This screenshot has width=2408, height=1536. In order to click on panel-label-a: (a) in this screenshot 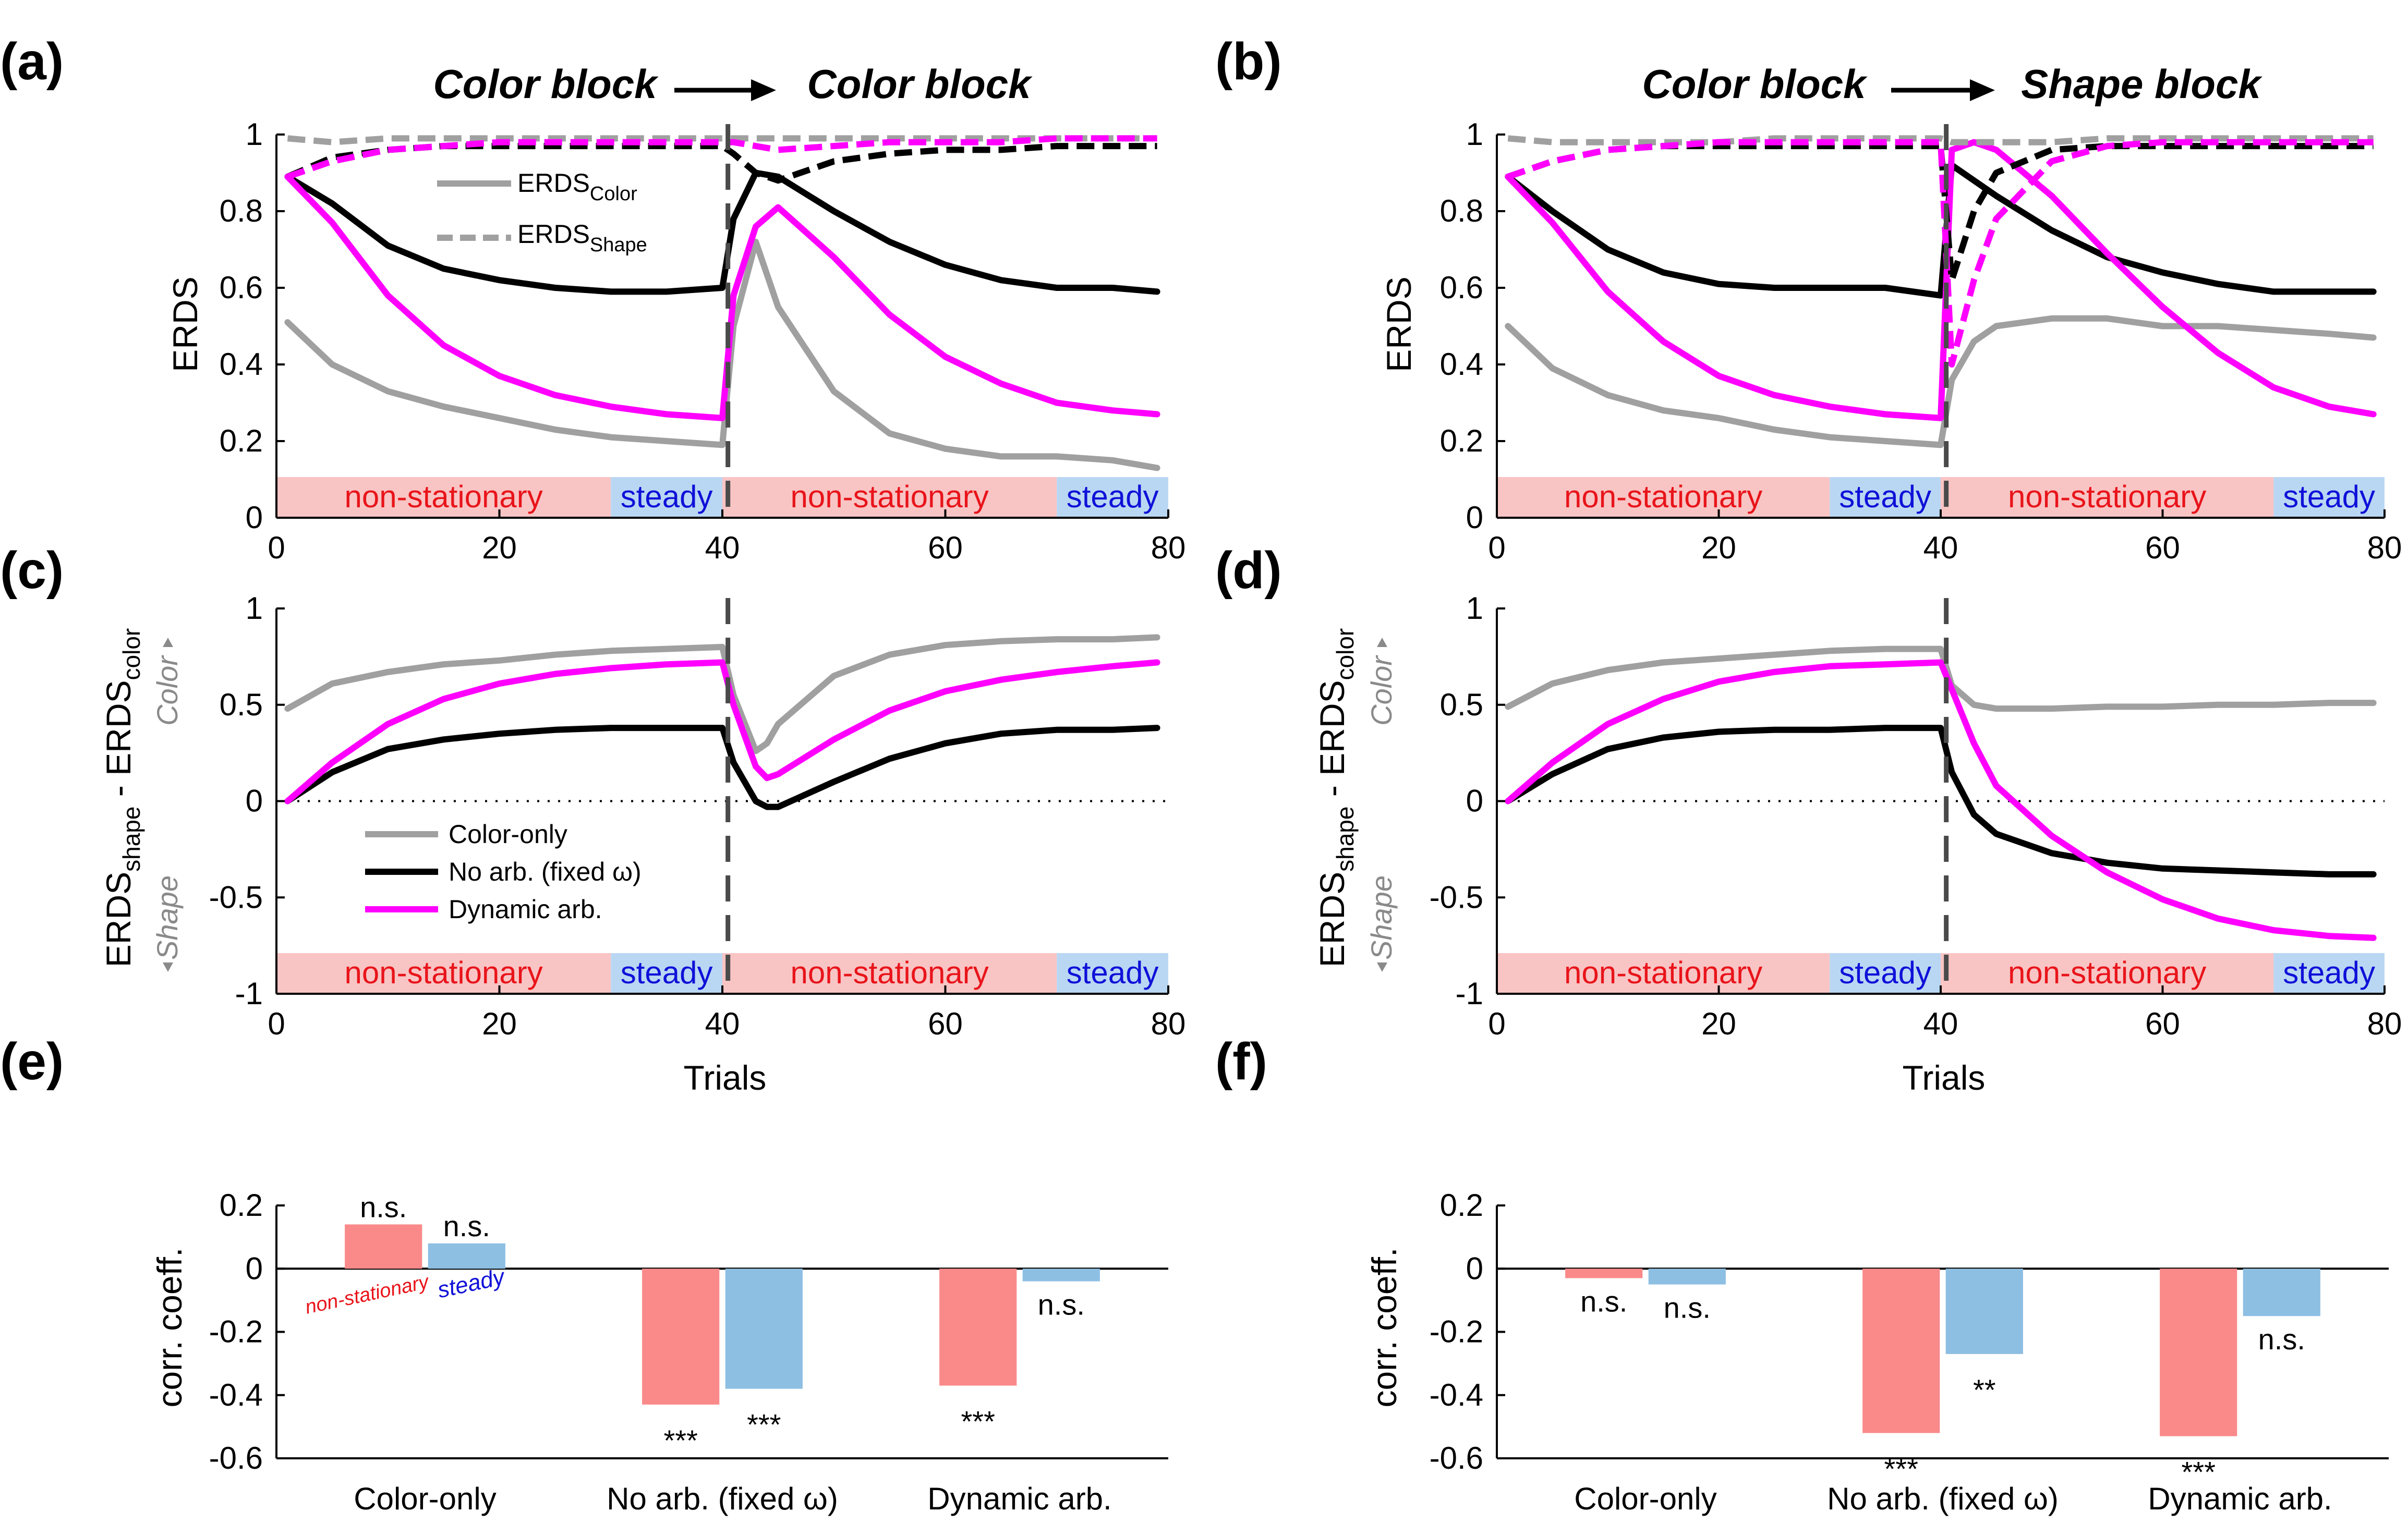, I will do `click(32, 61)`.